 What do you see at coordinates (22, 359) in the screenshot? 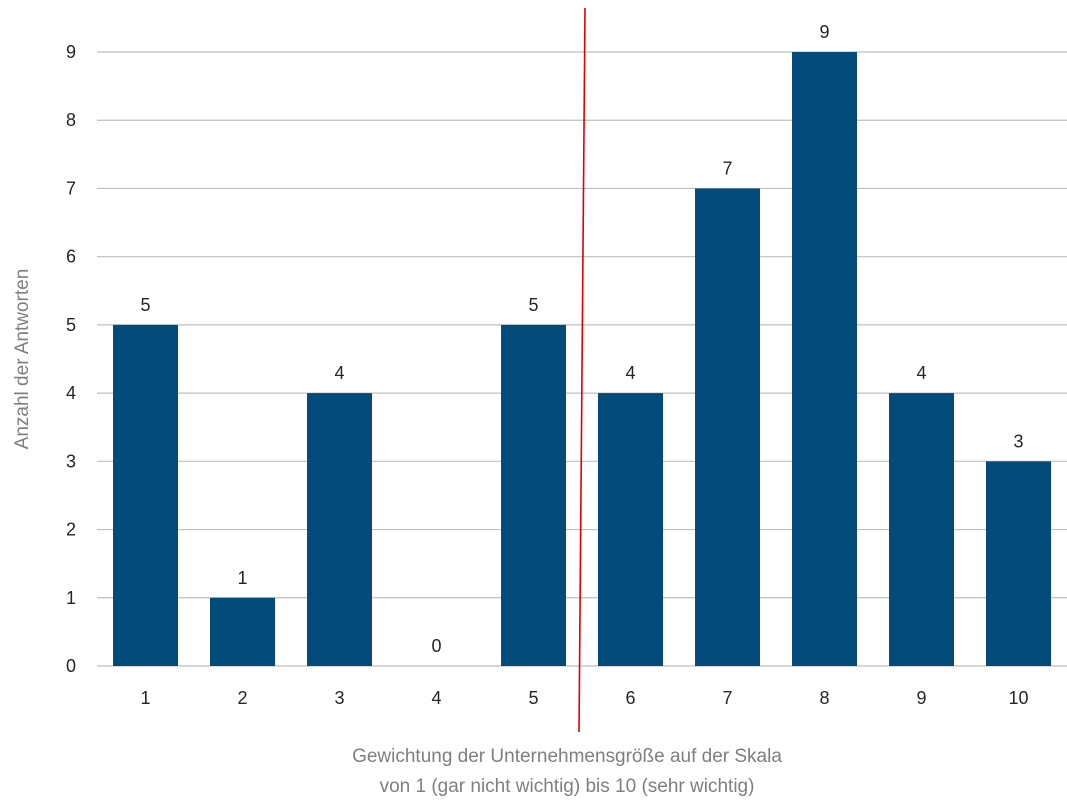
I see `y-axis-title: Anzahl der Antworten` at bounding box center [22, 359].